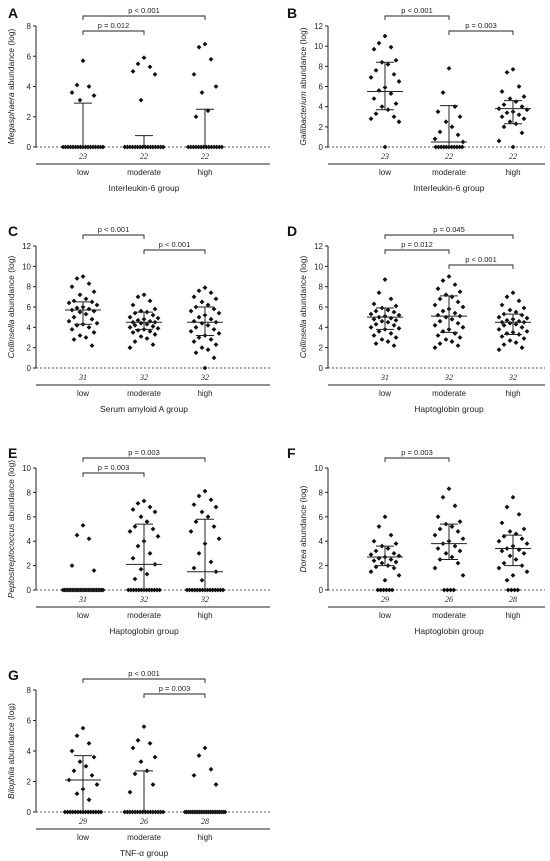 The image size is (550, 861). Describe the element at coordinates (11, 60) in the screenshot. I see `y-axis-title-rest: abundance (log)` at that location.